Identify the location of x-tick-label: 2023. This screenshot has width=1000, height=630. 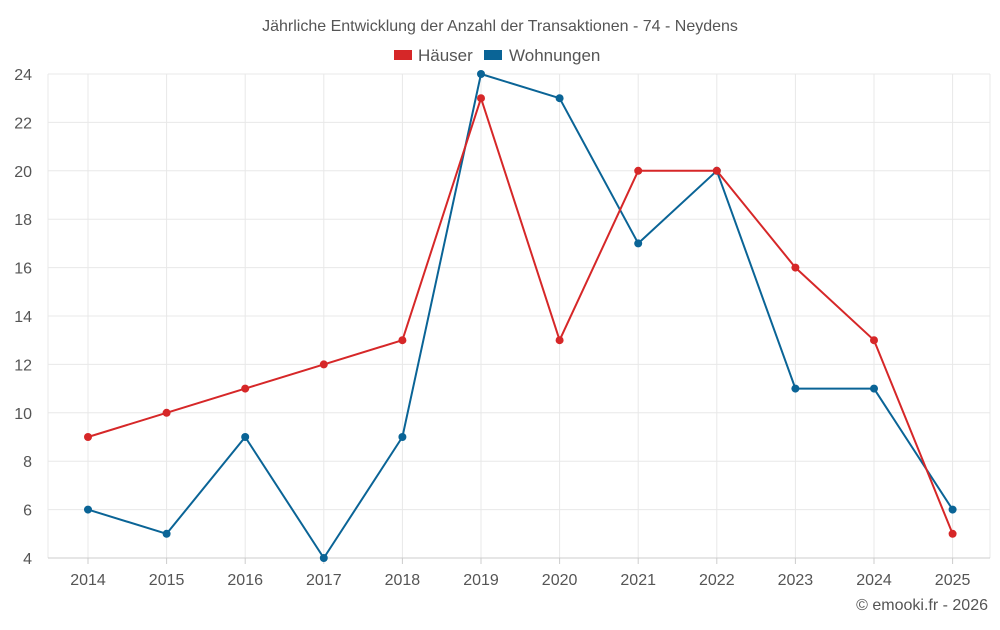
(796, 580).